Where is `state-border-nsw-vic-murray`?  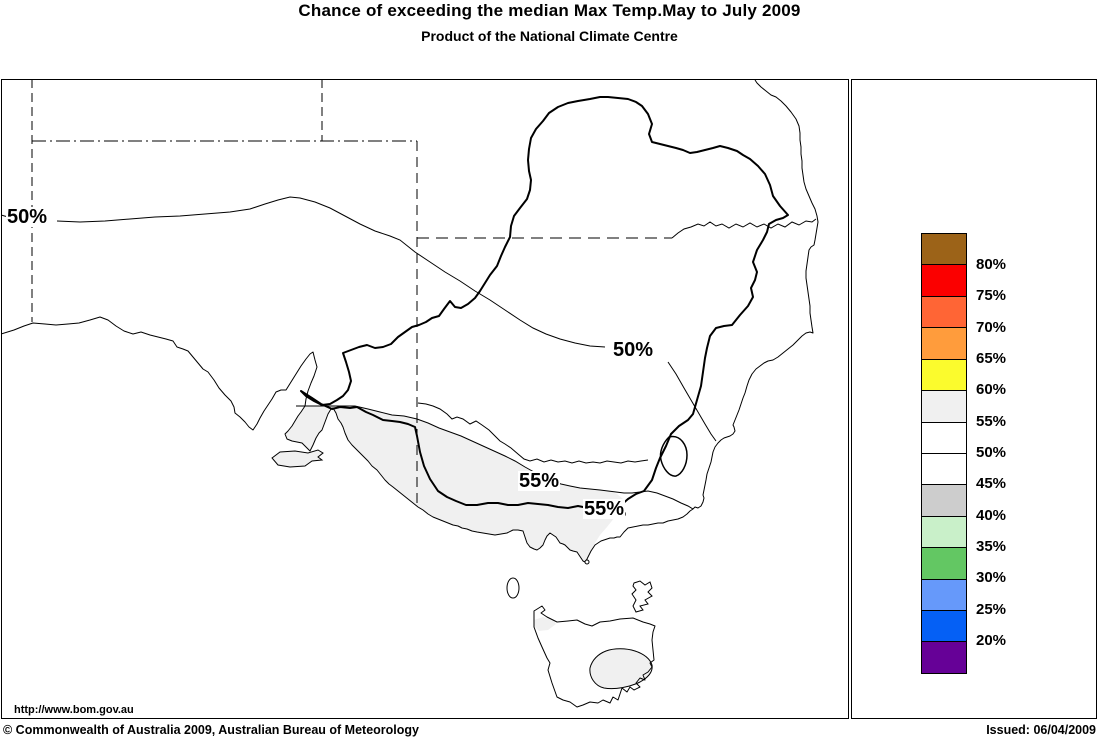 state-border-nsw-vic-murray is located at coordinates (533, 433).